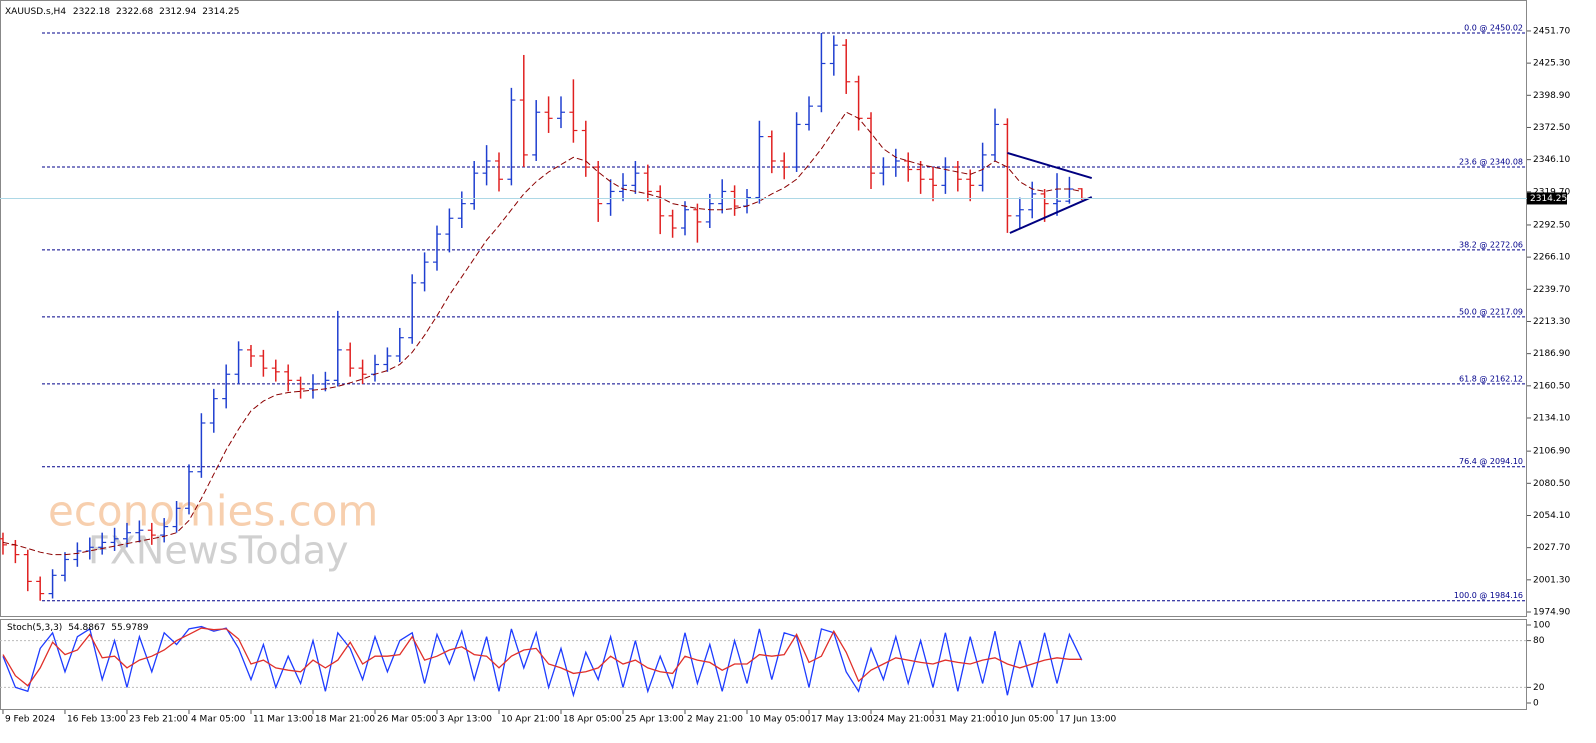 Image resolution: width=1596 pixels, height=743 pixels. I want to click on header-high: 2322.68, so click(134, 12).